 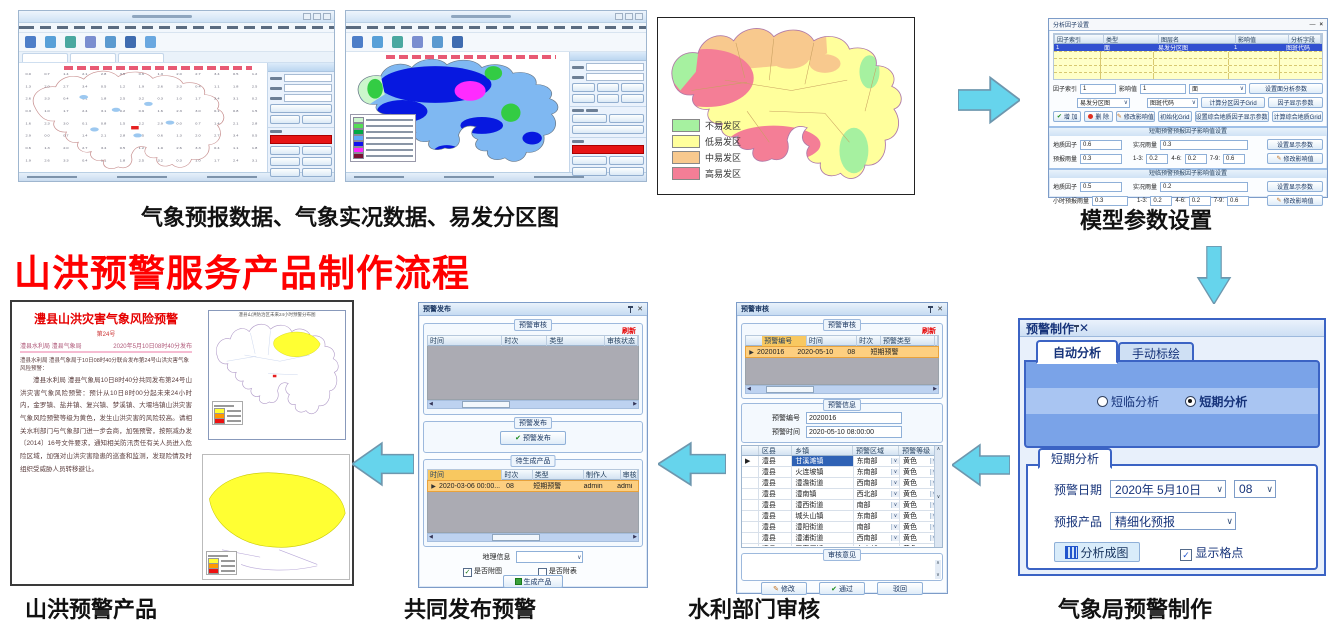 I want to click on township-row: 澧县王家厂镇东南部∨黄色∨, so click(x=842, y=545).